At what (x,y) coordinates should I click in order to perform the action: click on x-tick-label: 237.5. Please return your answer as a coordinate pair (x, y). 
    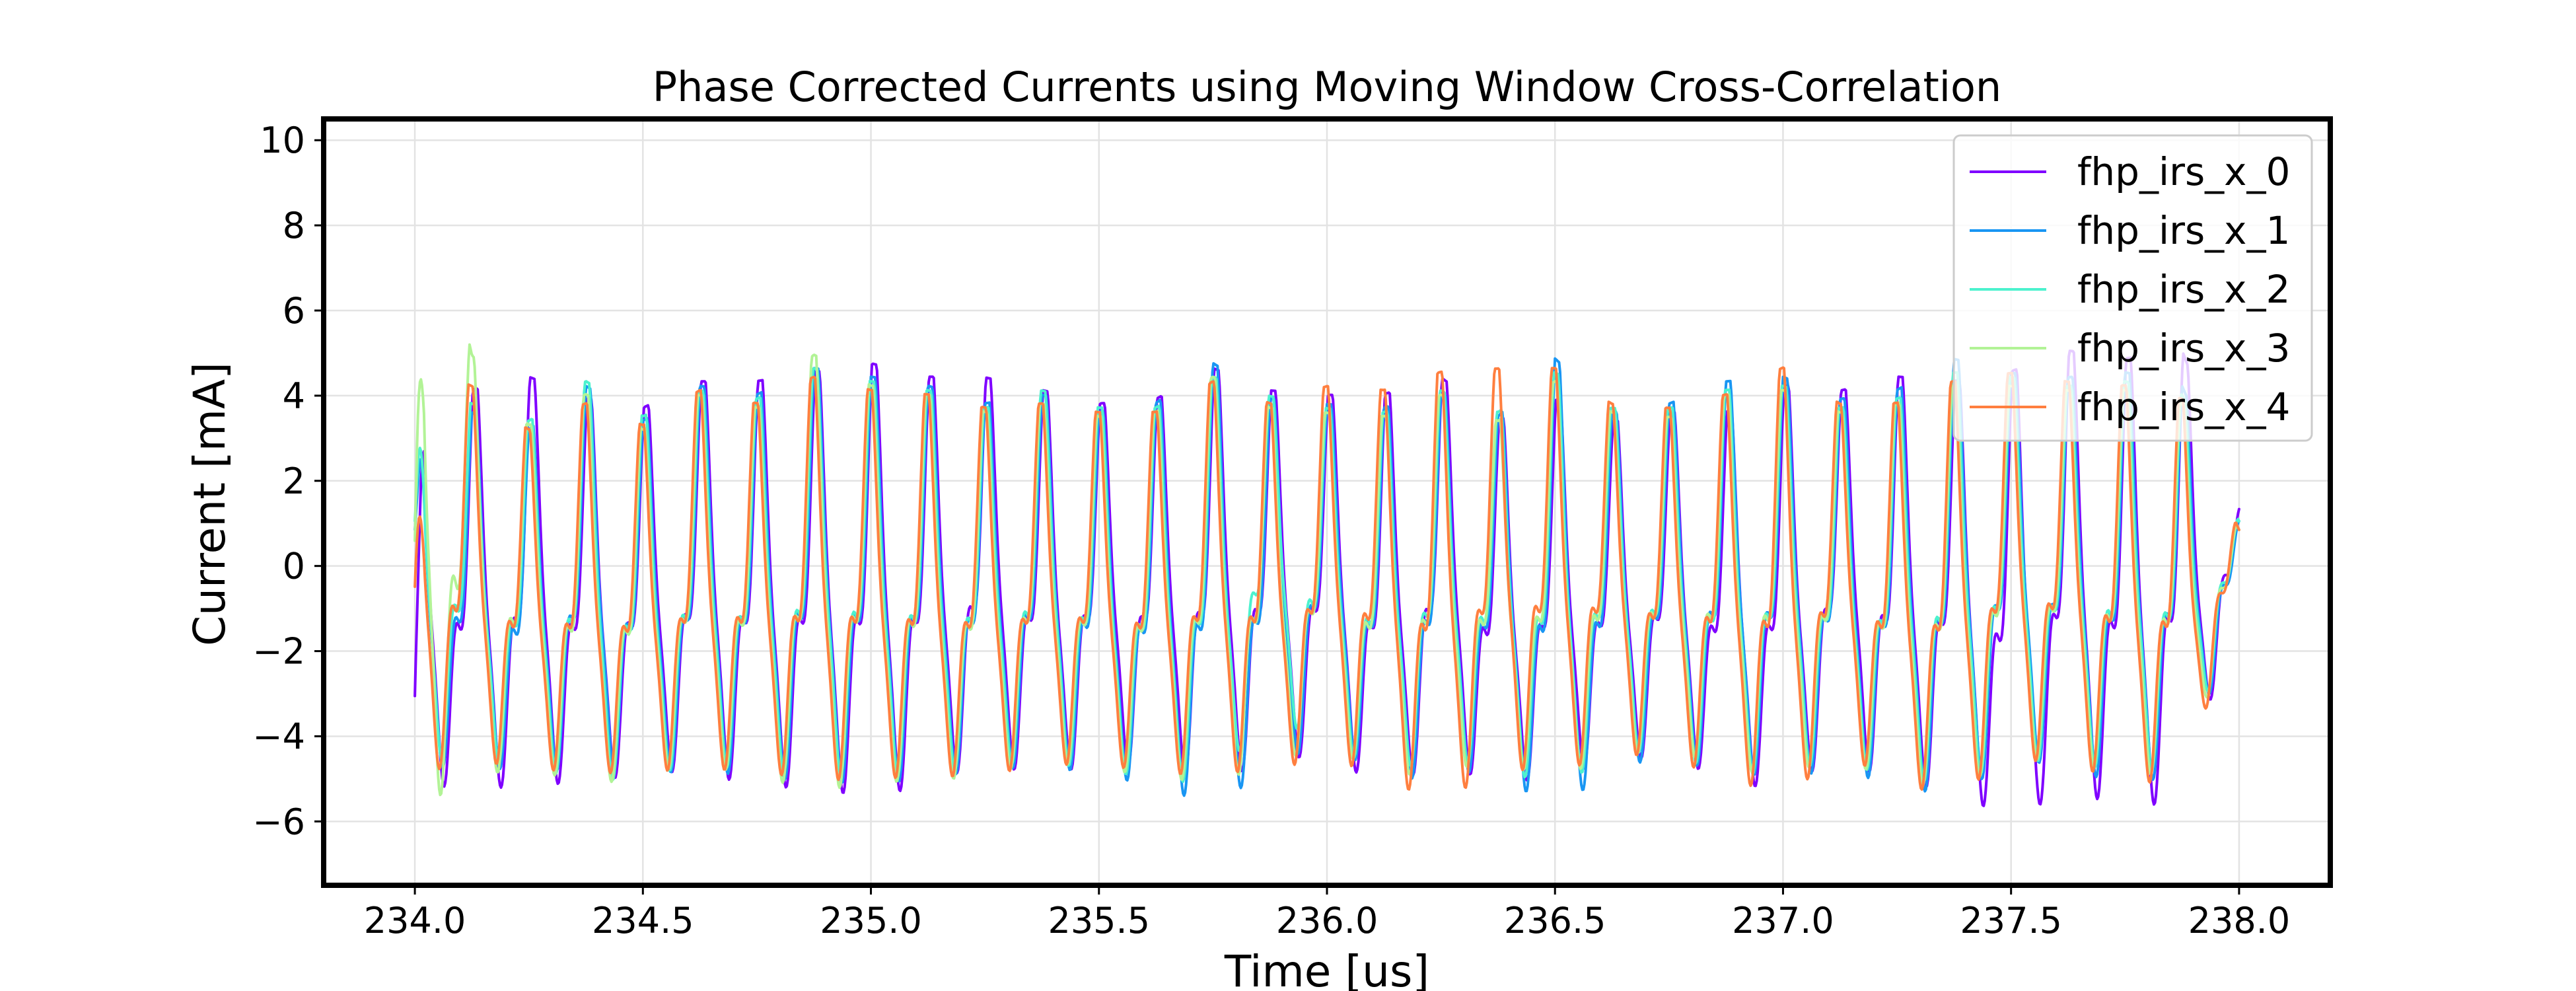
    Looking at the image, I should click on (2011, 920).